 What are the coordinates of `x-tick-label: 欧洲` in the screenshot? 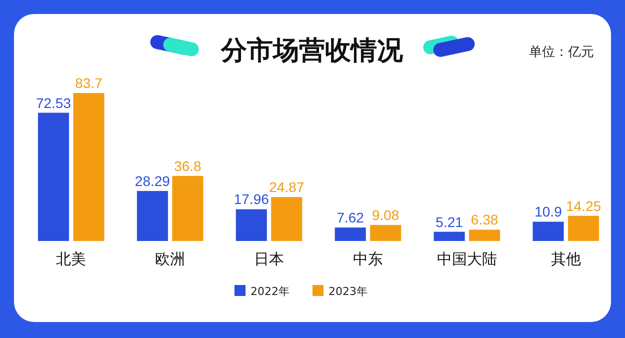 It's located at (170, 259).